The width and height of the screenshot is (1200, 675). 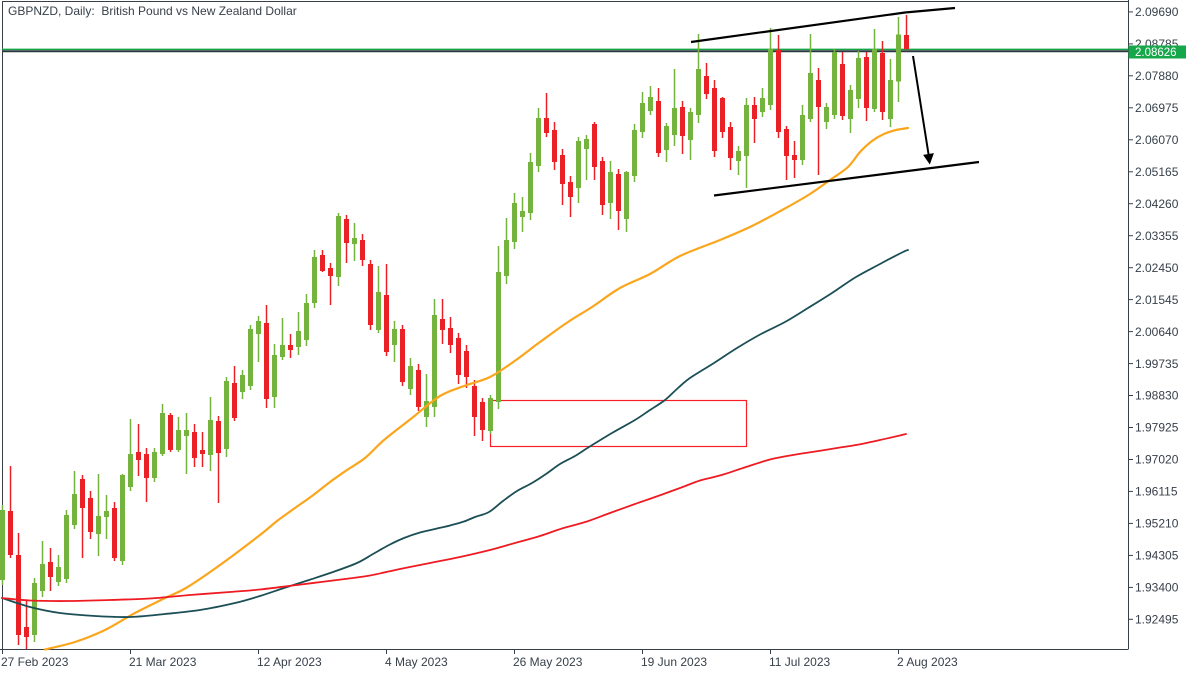 I want to click on svg-text: 2.00640, so click(x=1157, y=332).